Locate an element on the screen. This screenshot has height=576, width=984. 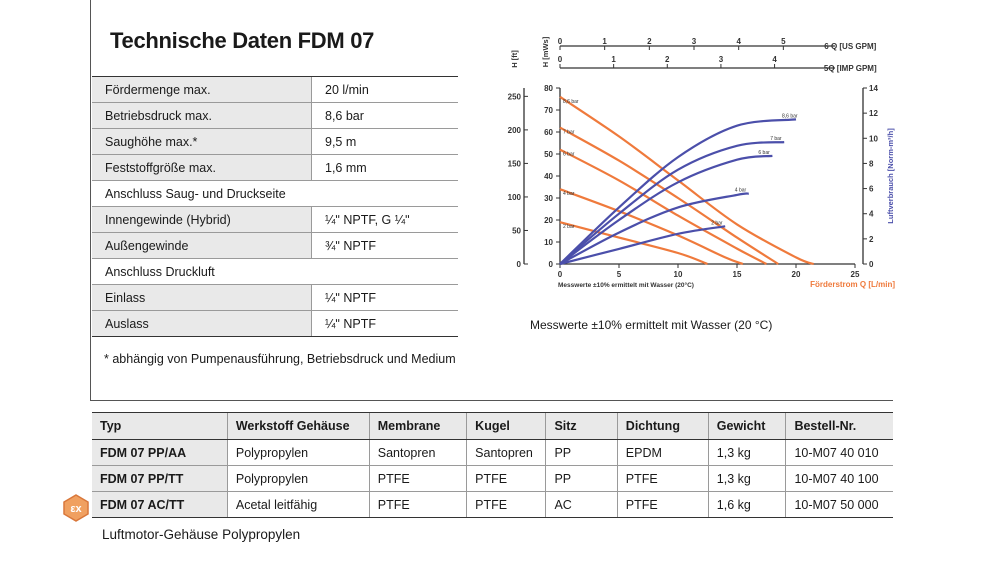
spec-row: Saughöhe max.* 9,5 m is located at coordinates (275, 141).